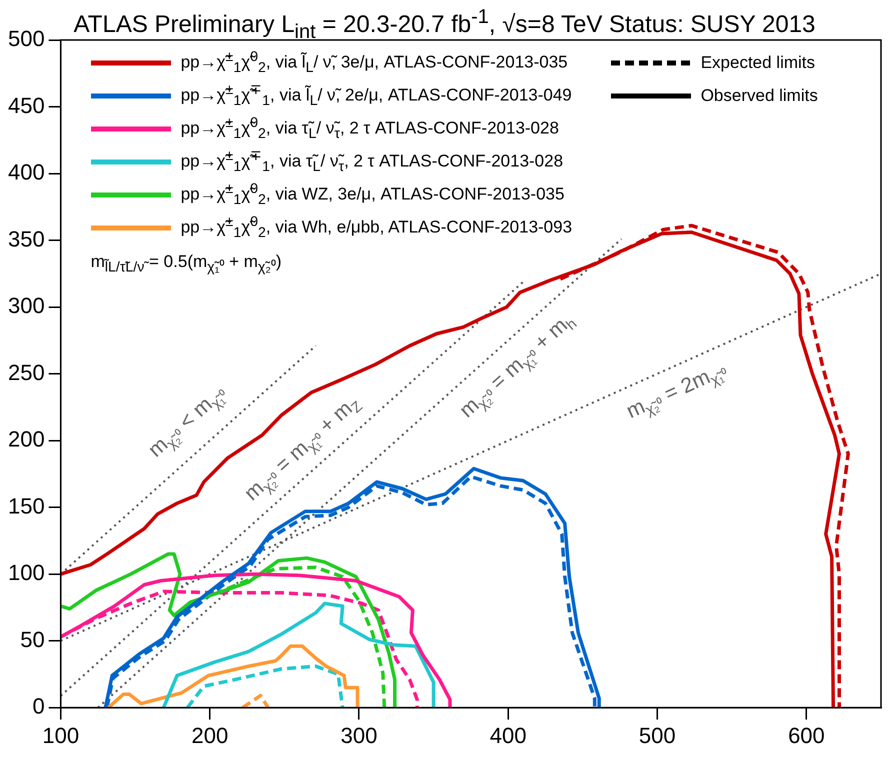 This screenshot has width=889, height=758. Describe the element at coordinates (26, 372) in the screenshot. I see `y-tick-label: 250` at that location.